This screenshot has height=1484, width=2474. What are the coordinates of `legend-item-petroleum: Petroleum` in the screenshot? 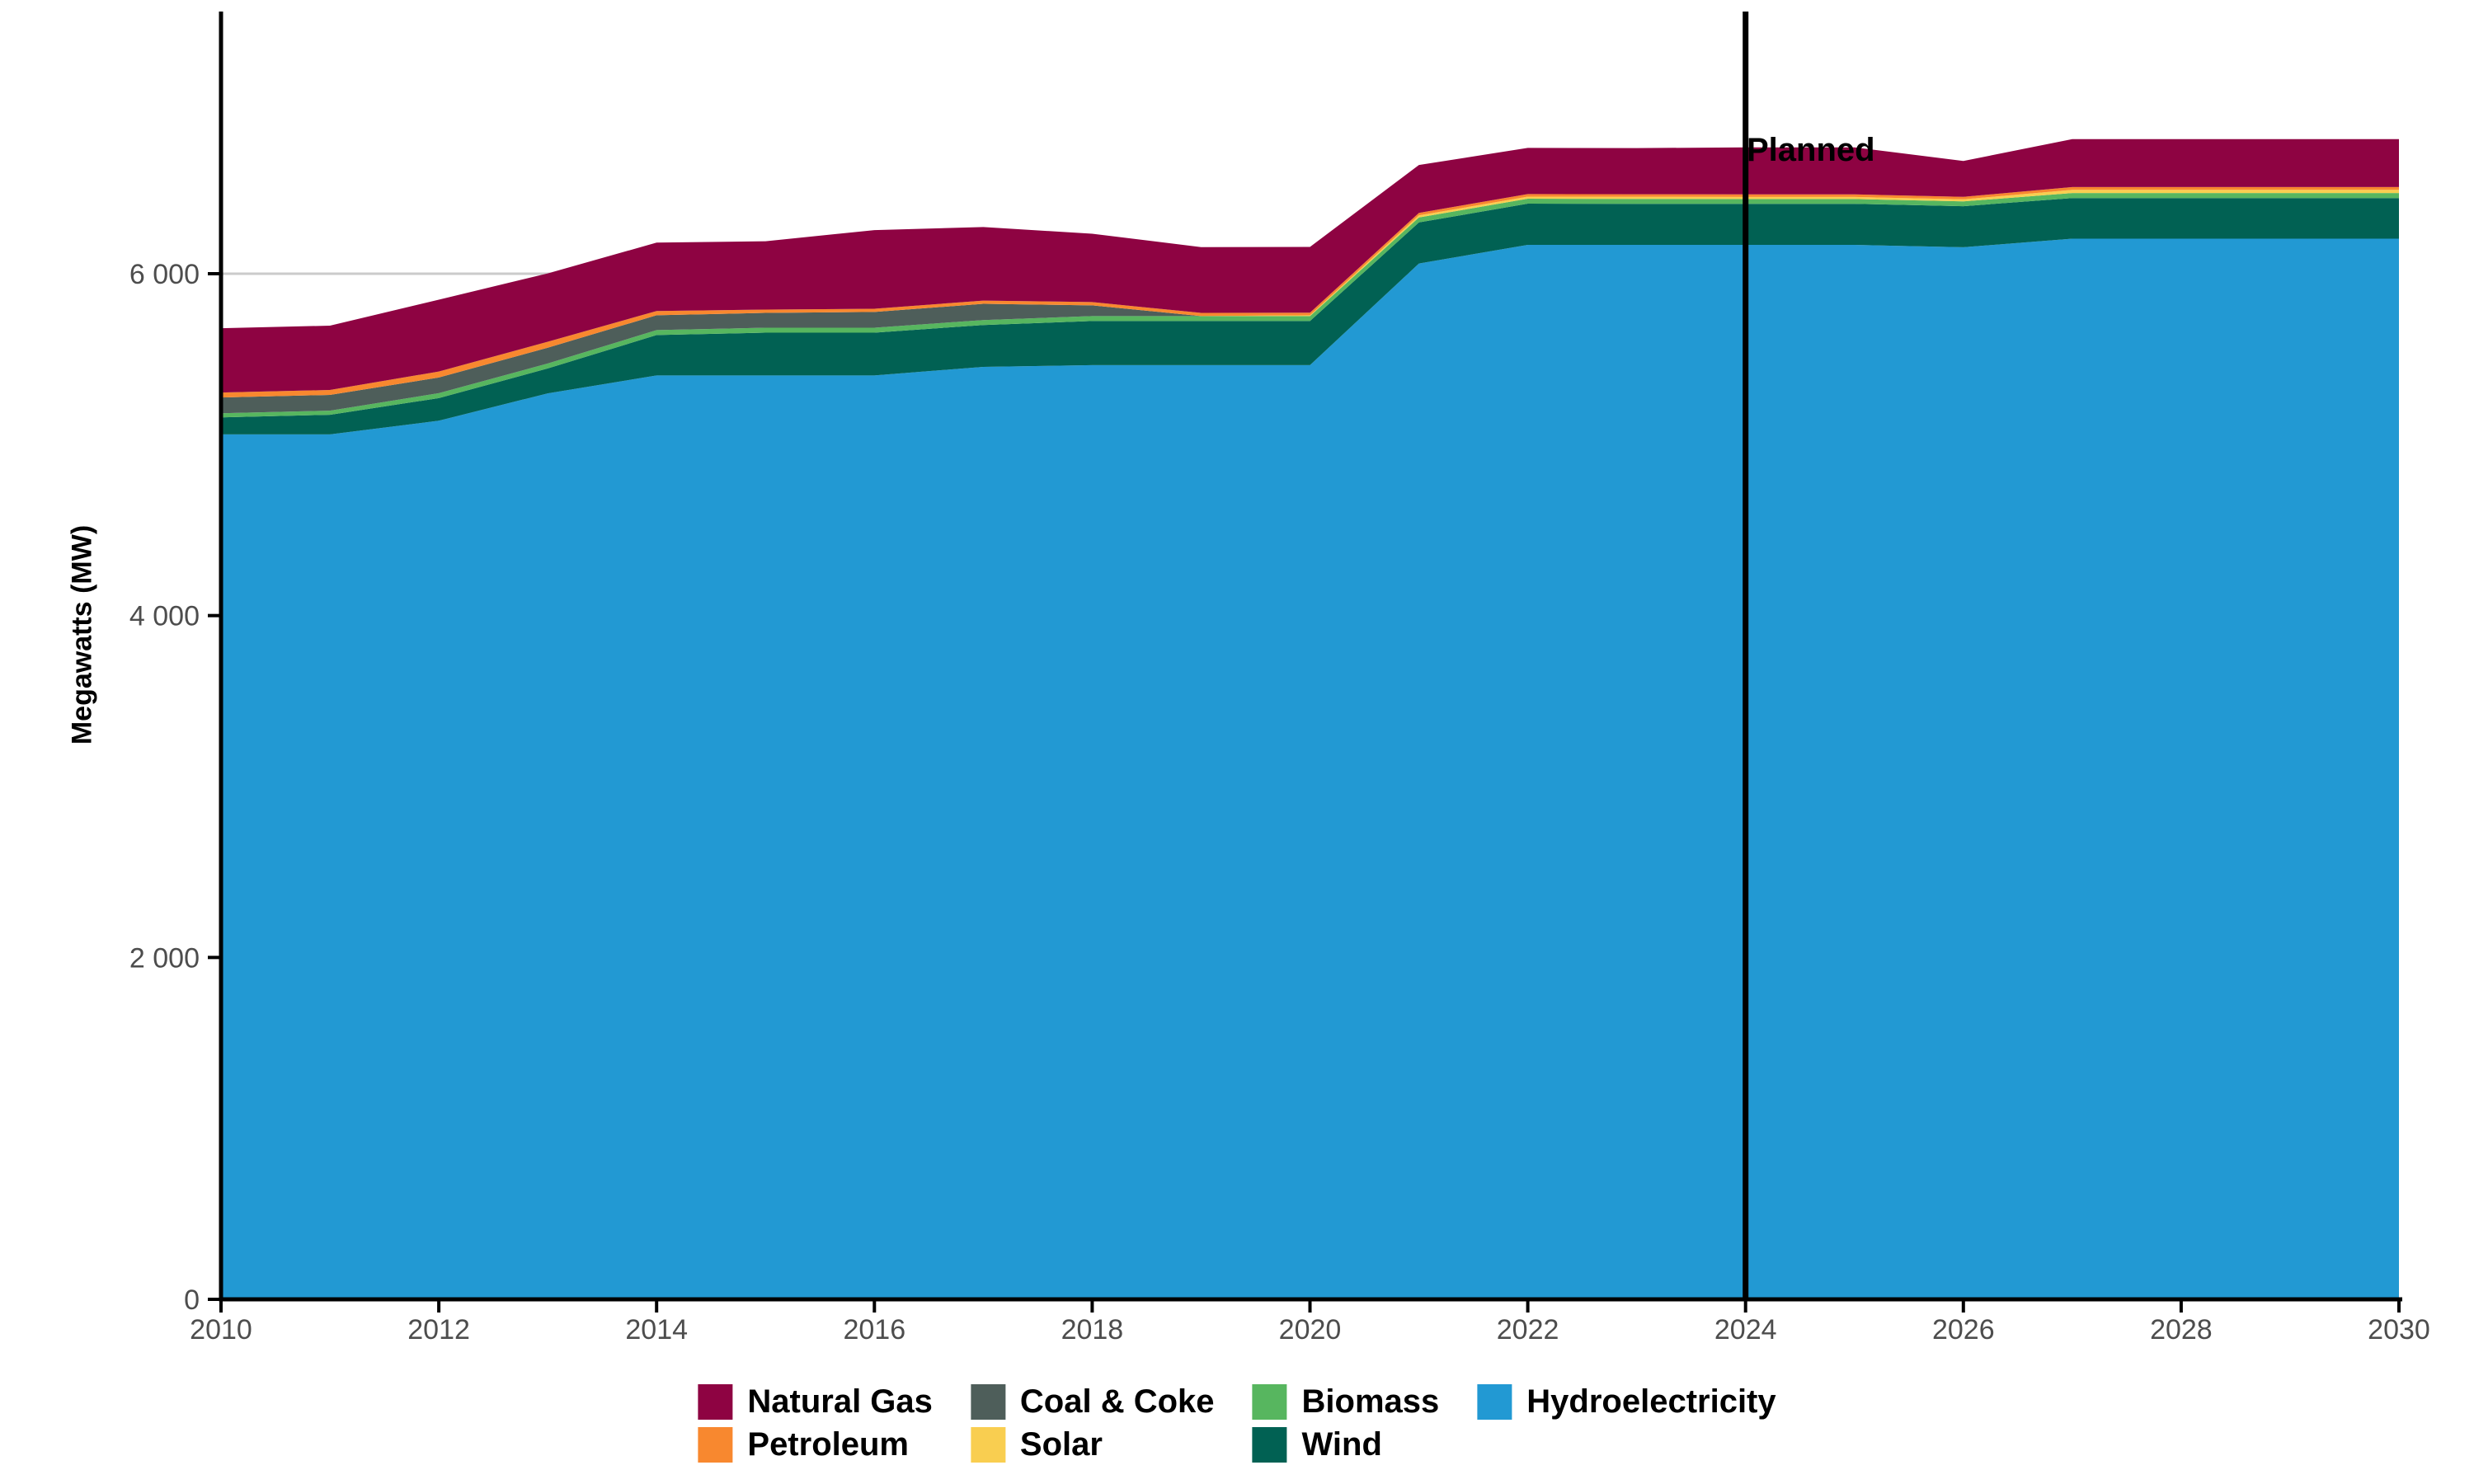 It's located at (815, 1444).